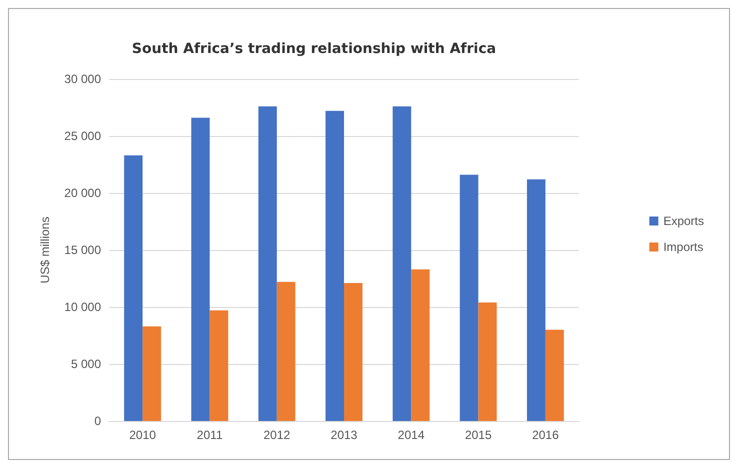 The image size is (737, 466). What do you see at coordinates (83, 79) in the screenshot?
I see `y-tick-label: 30 000` at bounding box center [83, 79].